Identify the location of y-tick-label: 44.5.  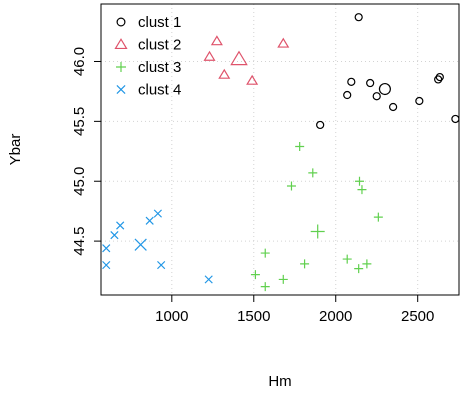
(79, 241).